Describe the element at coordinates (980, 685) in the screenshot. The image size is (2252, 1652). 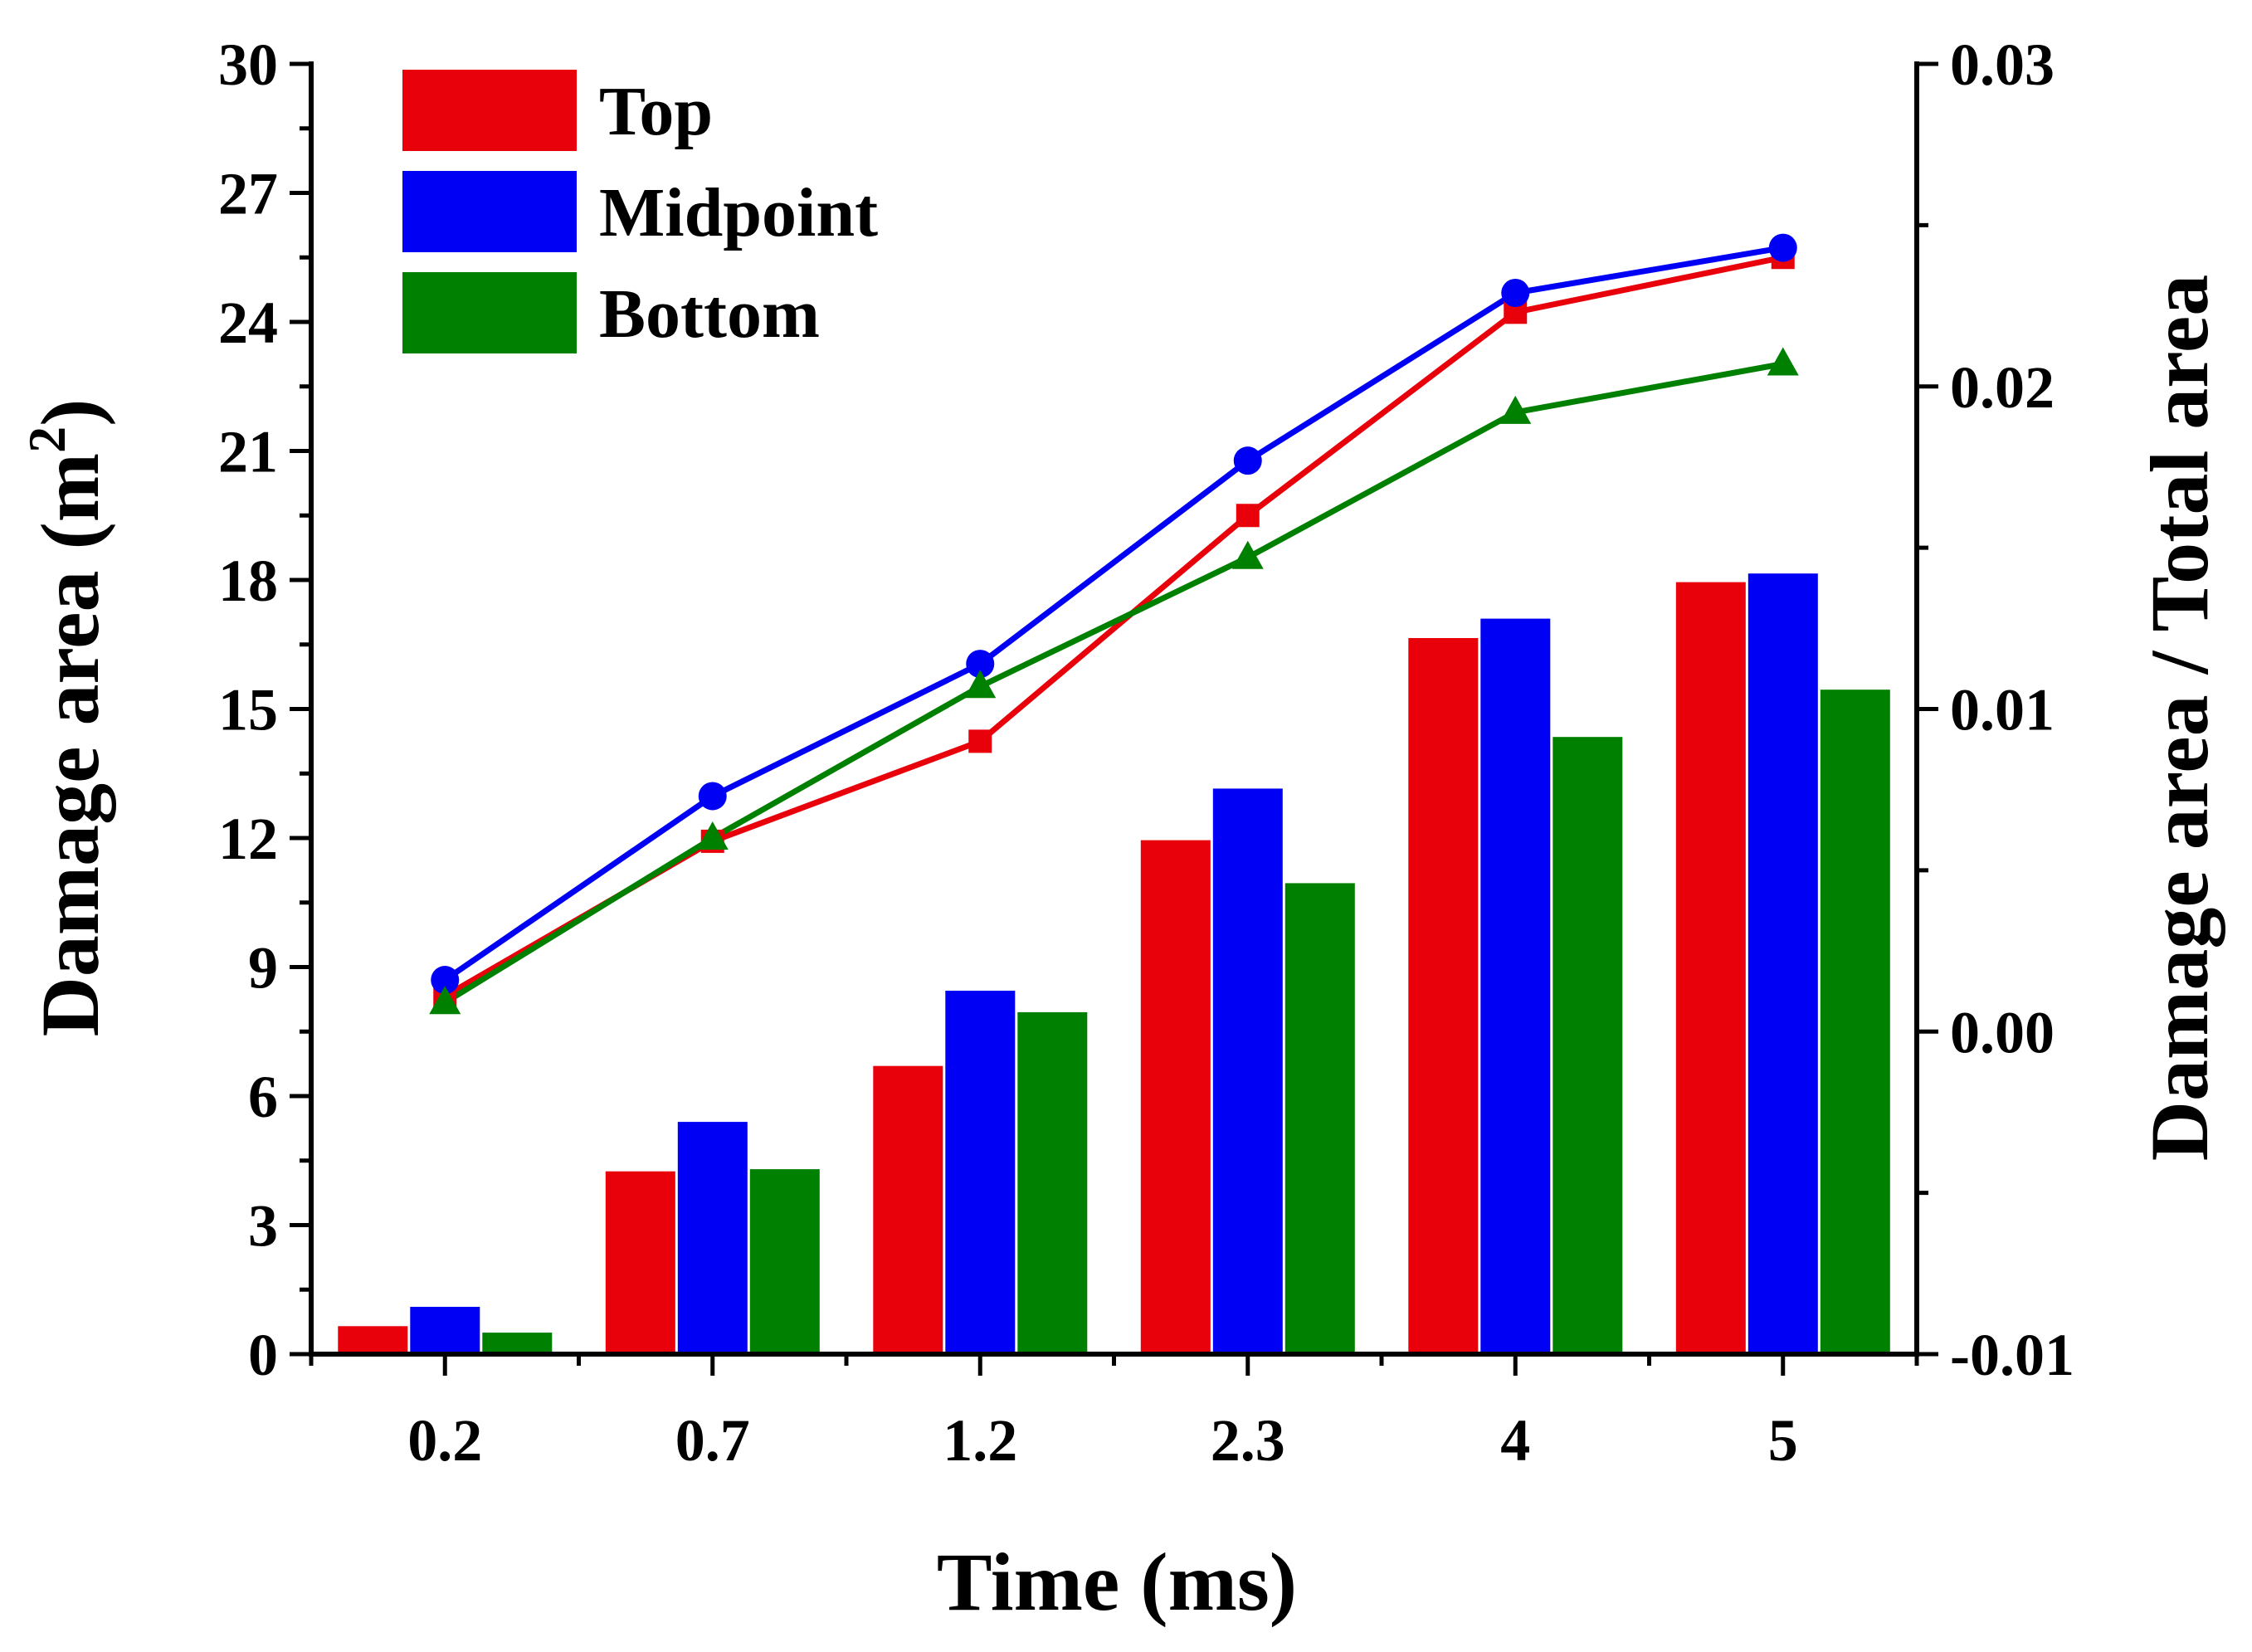
I see `marker-bottom-1.2` at that location.